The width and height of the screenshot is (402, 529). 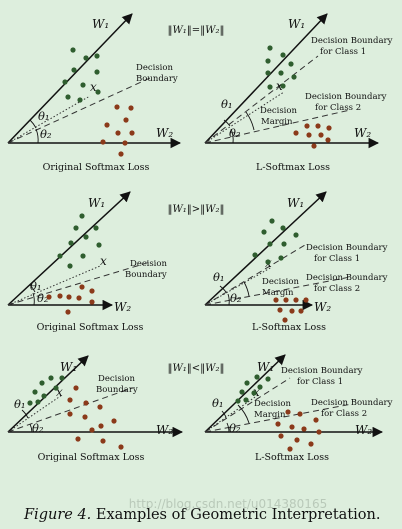 I want to click on figure-caption-text: Examples of Geometric Interpretation., so click(x=235, y=515).